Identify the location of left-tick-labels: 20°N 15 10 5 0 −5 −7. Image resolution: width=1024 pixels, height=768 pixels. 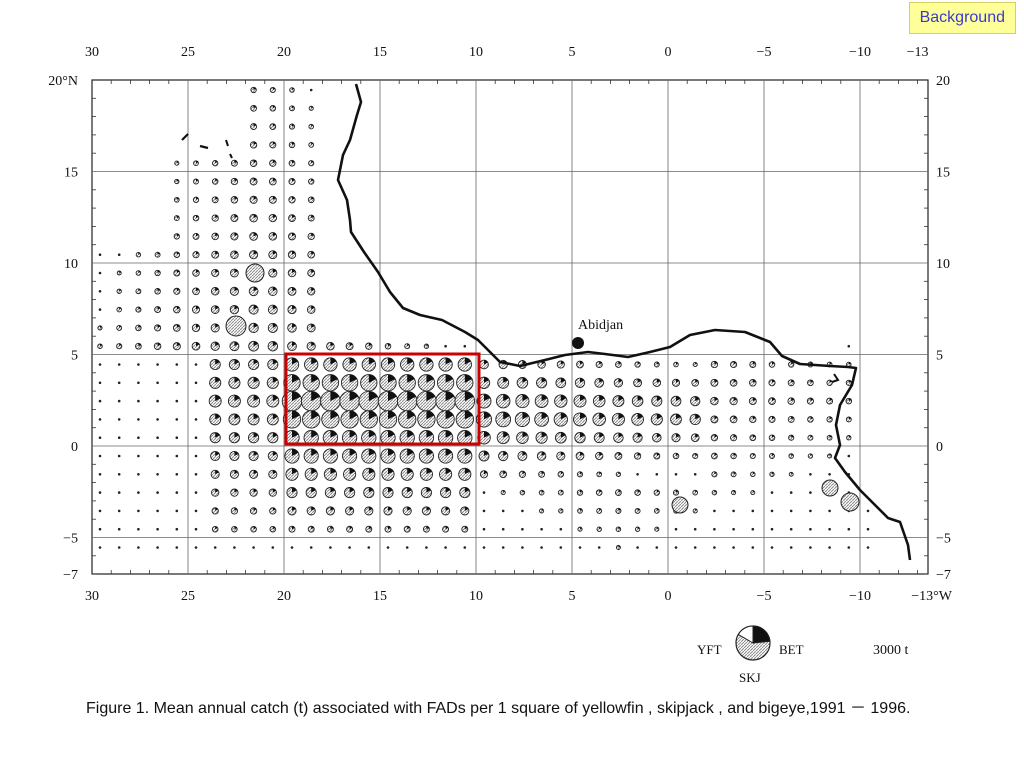
(63, 328).